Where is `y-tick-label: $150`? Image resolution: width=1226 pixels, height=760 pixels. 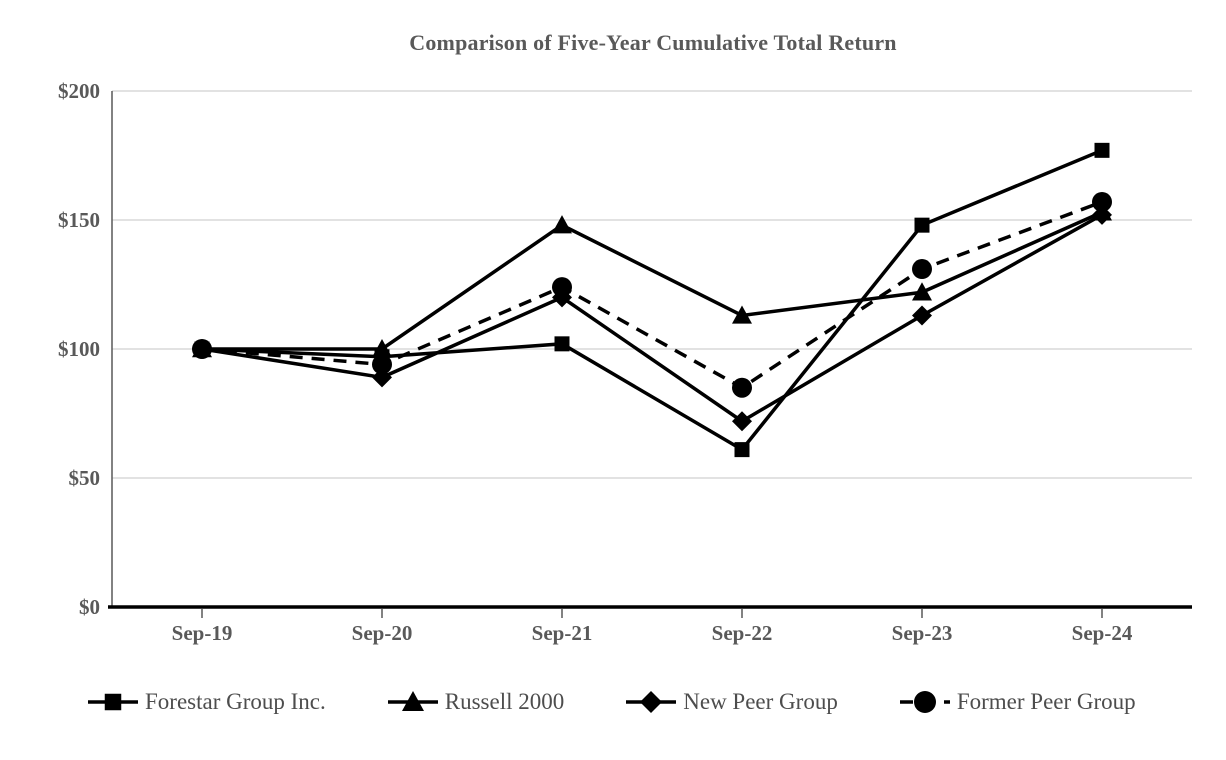
y-tick-label: $150 is located at coordinates (79, 220).